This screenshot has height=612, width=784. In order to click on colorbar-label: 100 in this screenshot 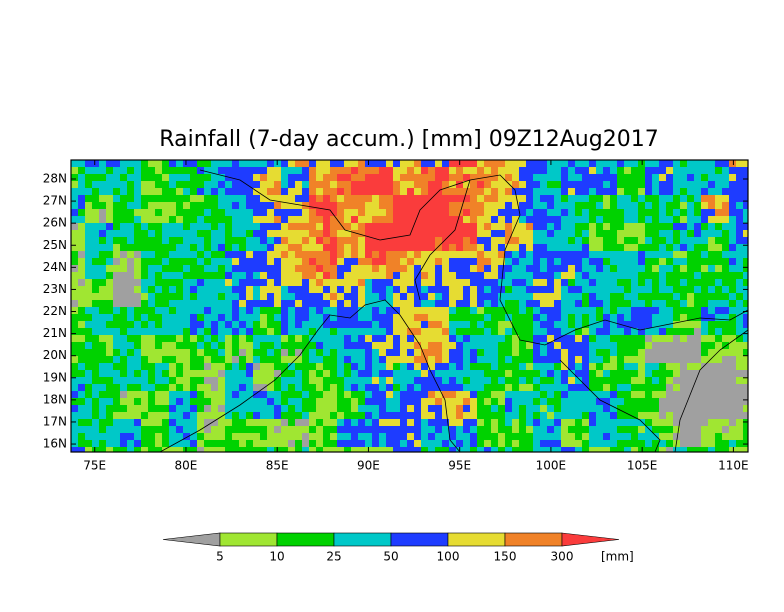, I will do `click(448, 557)`.